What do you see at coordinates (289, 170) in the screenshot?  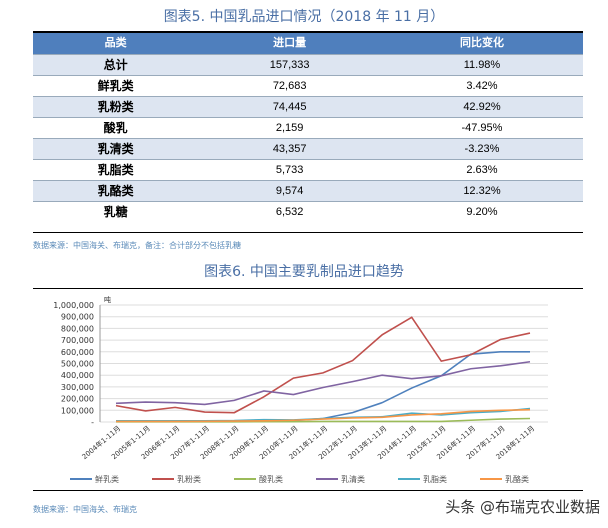 I see `cell-volume: 5,733` at bounding box center [289, 170].